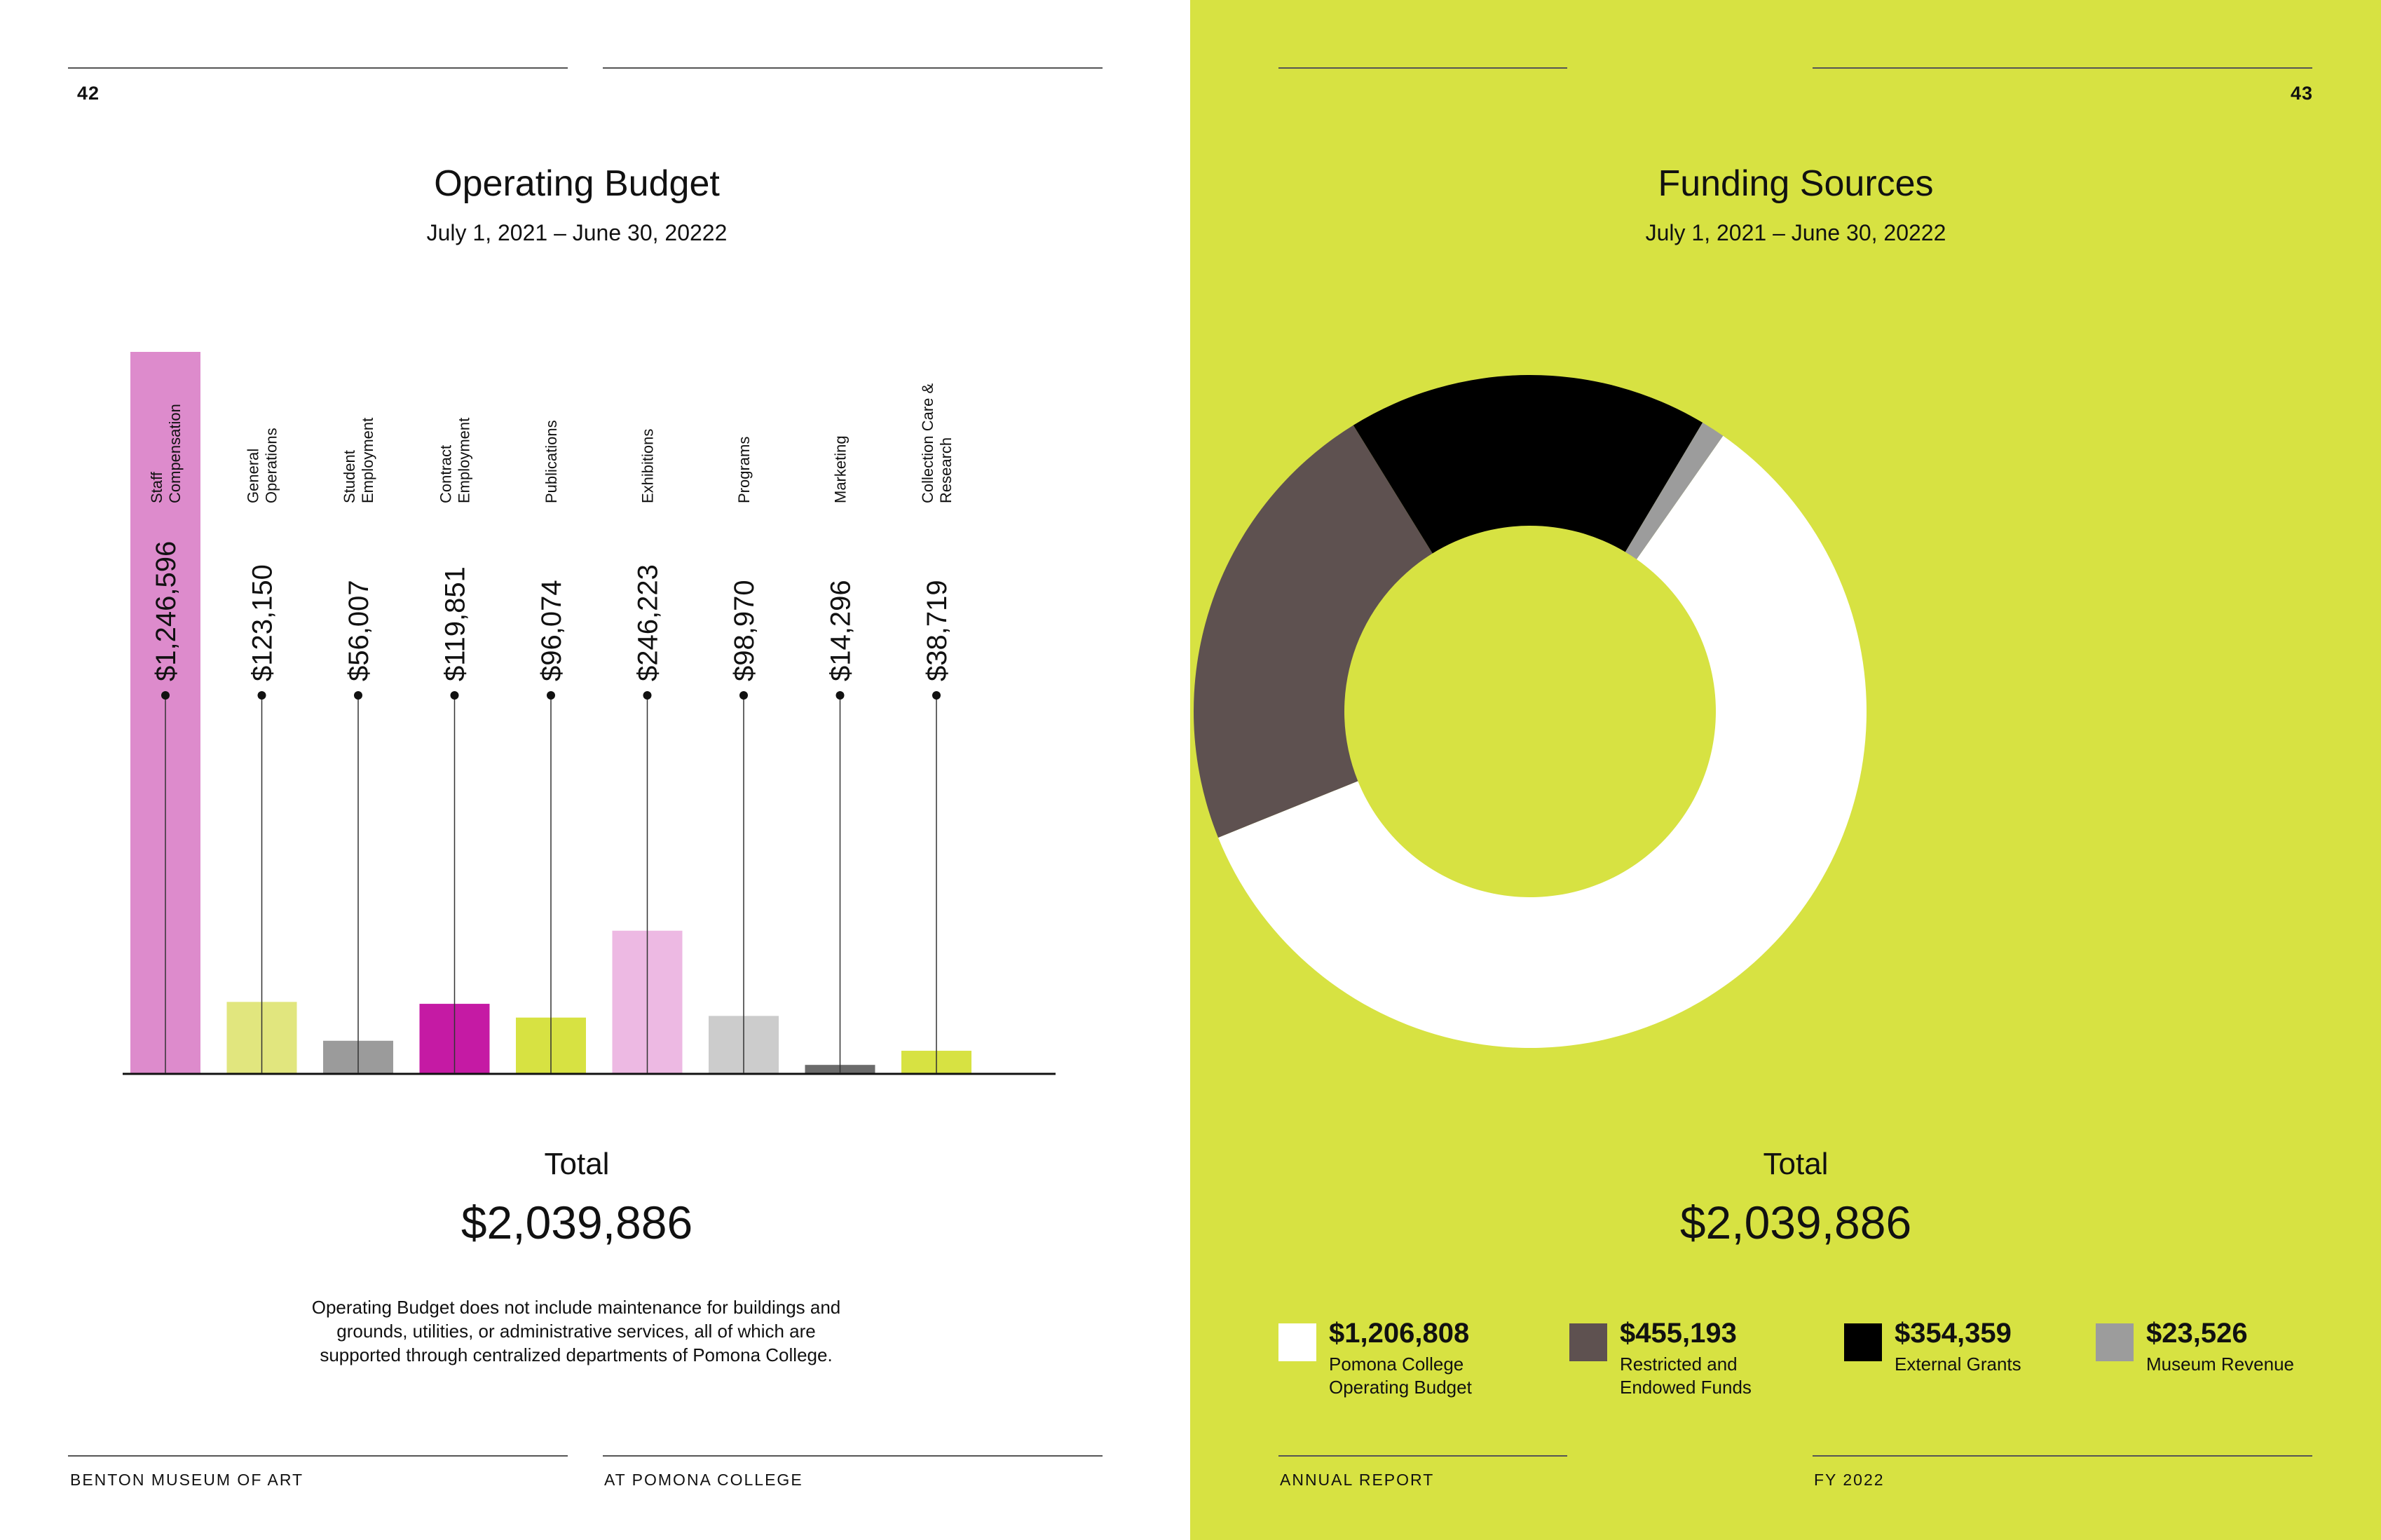 The height and width of the screenshot is (1540, 2381). What do you see at coordinates (1357, 1480) in the screenshot?
I see `footer-annual-report: ANNUAL REPORT` at bounding box center [1357, 1480].